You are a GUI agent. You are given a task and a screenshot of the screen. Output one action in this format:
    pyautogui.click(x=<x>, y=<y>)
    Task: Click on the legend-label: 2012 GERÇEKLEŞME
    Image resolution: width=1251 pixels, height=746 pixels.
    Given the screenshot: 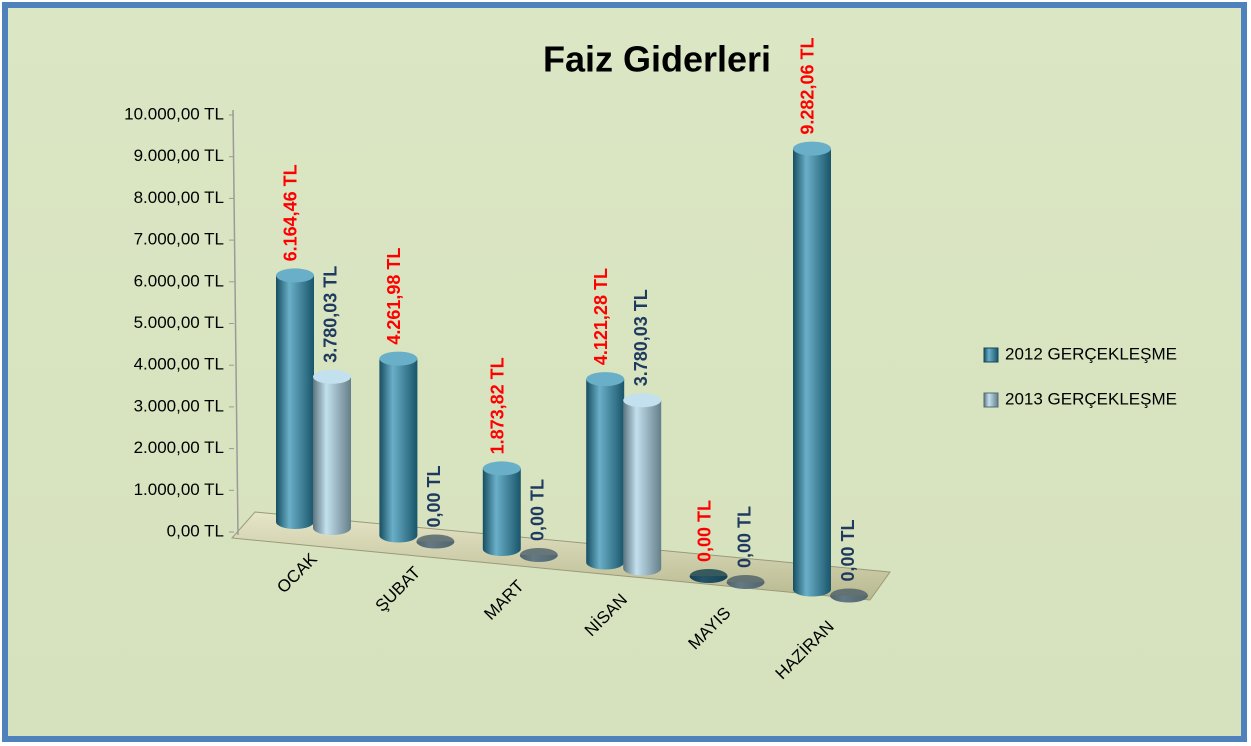 What is the action you would take?
    pyautogui.click(x=1091, y=353)
    